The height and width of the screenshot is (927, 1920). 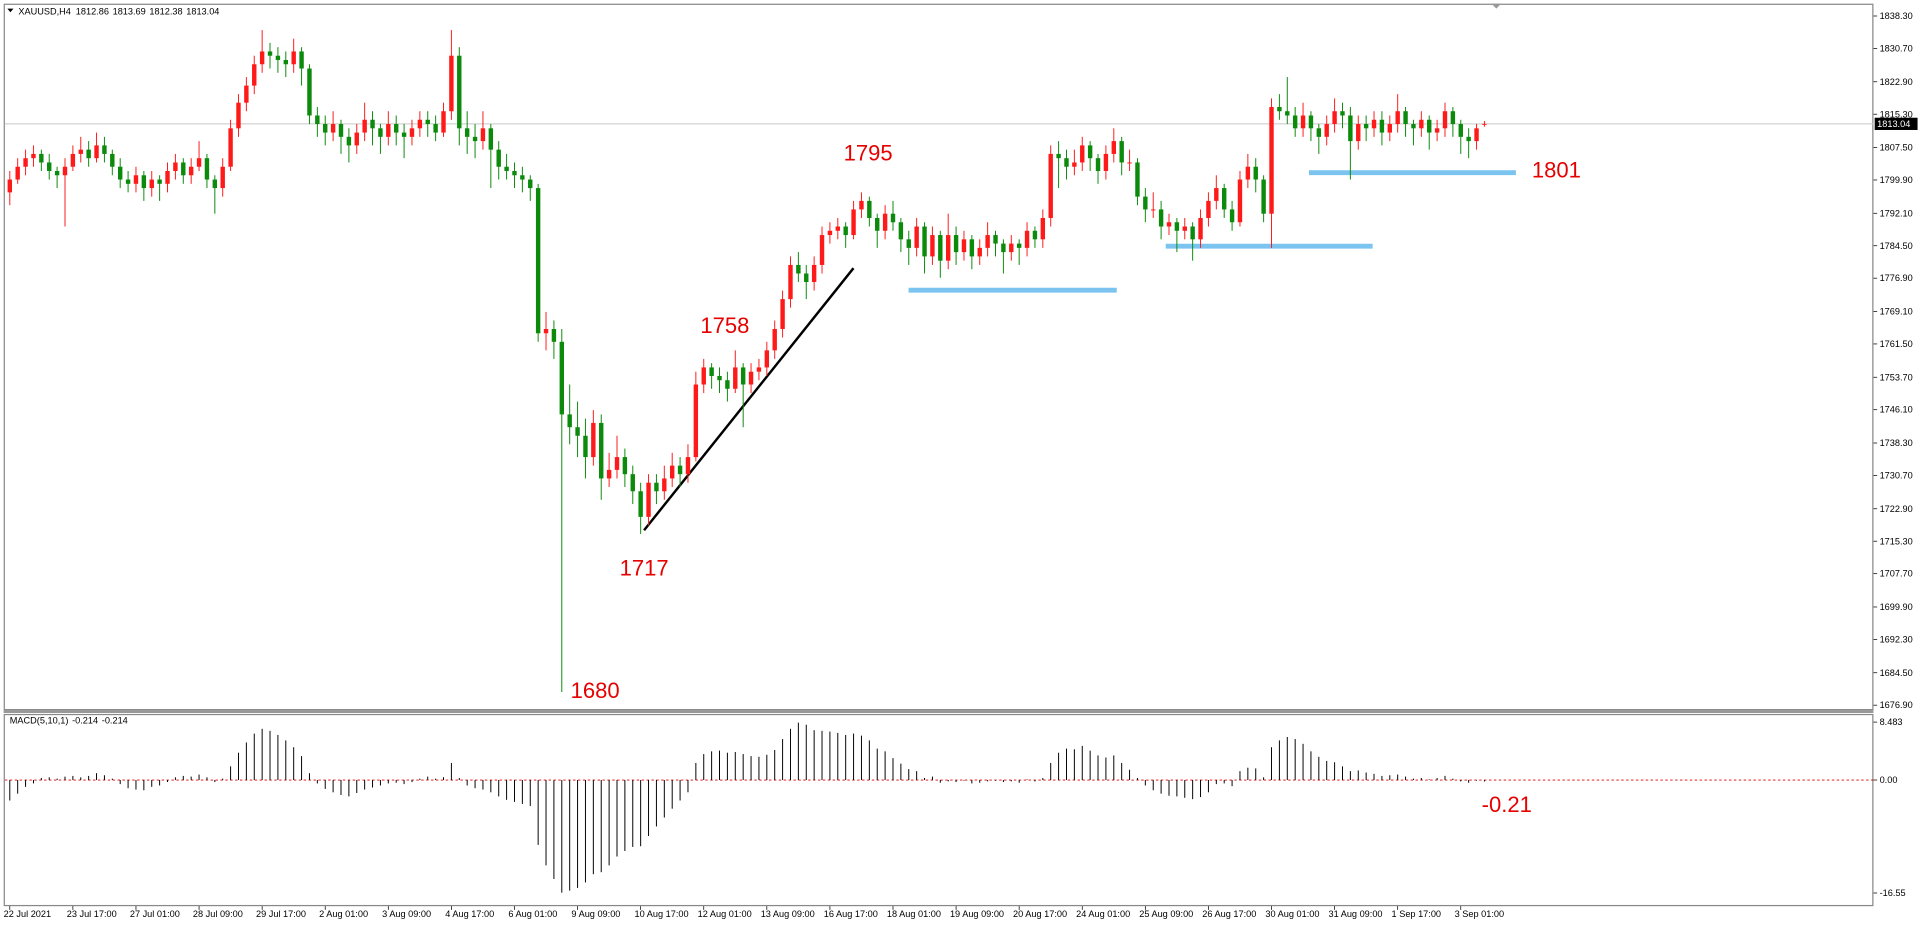 What do you see at coordinates (343, 914) in the screenshot?
I see `x-tick-label: 2 Aug 01:00` at bounding box center [343, 914].